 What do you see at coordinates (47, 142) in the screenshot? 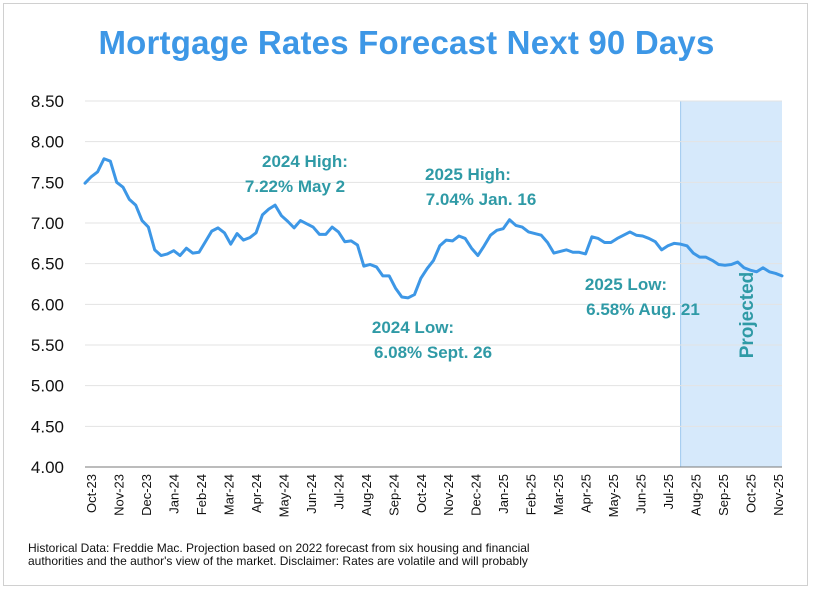
I see `y-tick-label: 8.00` at bounding box center [47, 142].